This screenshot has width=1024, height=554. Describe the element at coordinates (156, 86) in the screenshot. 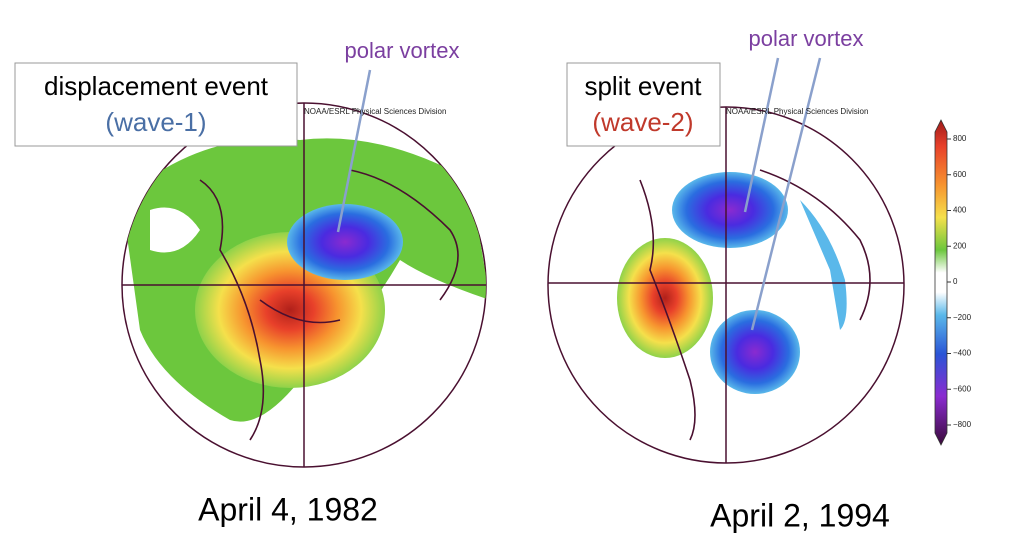

I see `panel-title: displacement event` at that location.